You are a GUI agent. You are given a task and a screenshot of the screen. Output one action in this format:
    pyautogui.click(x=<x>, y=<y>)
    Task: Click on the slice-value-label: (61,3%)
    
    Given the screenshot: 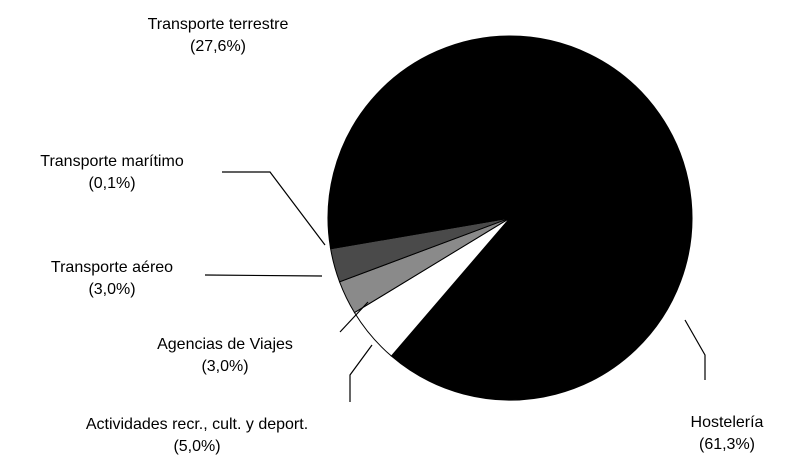 What is the action you would take?
    pyautogui.click(x=727, y=444)
    